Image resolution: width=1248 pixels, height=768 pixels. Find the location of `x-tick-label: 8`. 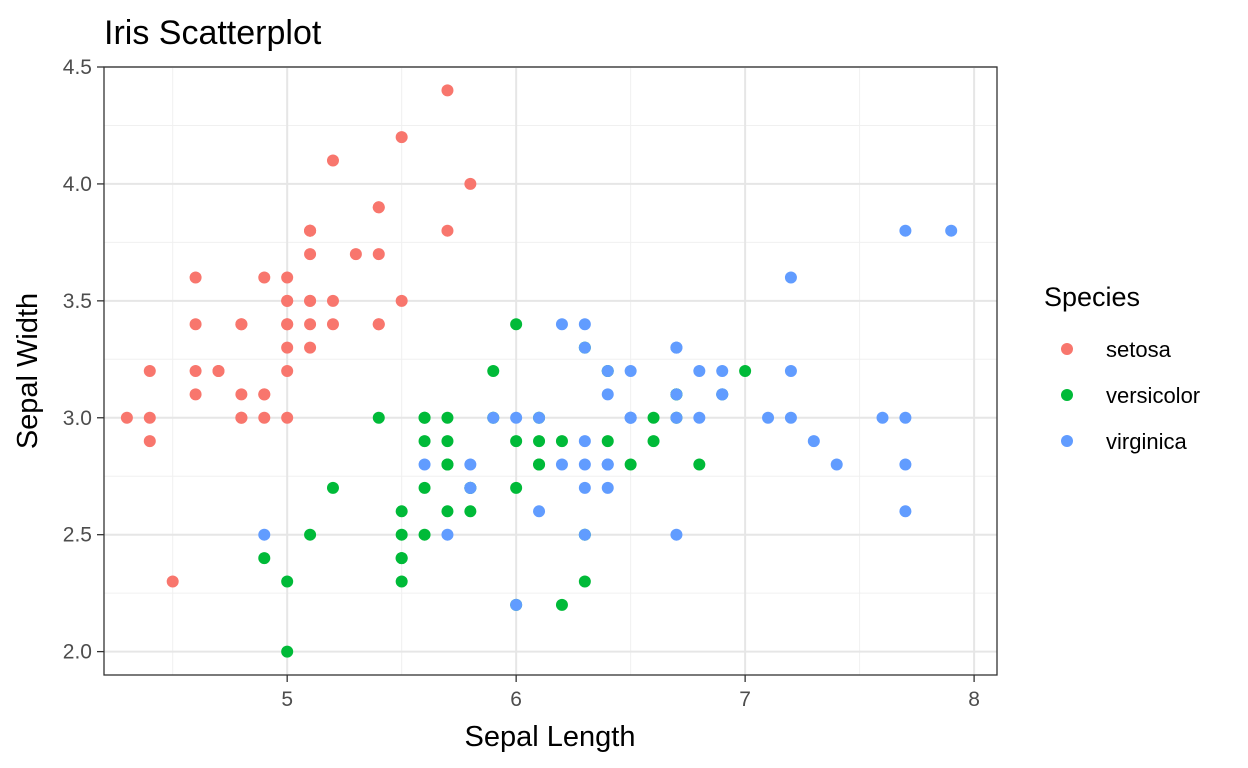

x-tick-label: 8 is located at coordinates (974, 699).